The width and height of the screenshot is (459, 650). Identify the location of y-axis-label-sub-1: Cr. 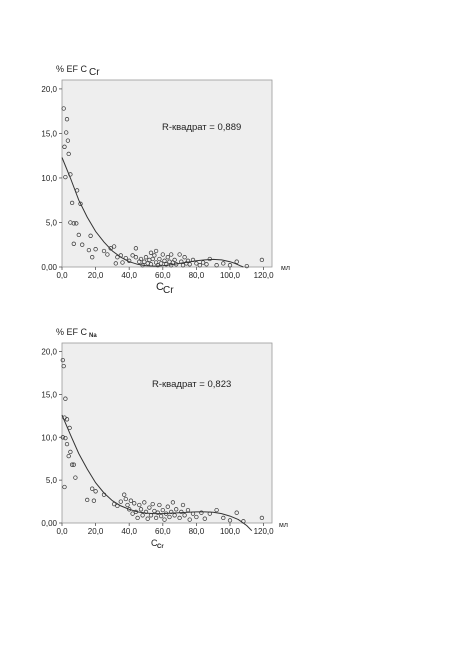
(94, 72).